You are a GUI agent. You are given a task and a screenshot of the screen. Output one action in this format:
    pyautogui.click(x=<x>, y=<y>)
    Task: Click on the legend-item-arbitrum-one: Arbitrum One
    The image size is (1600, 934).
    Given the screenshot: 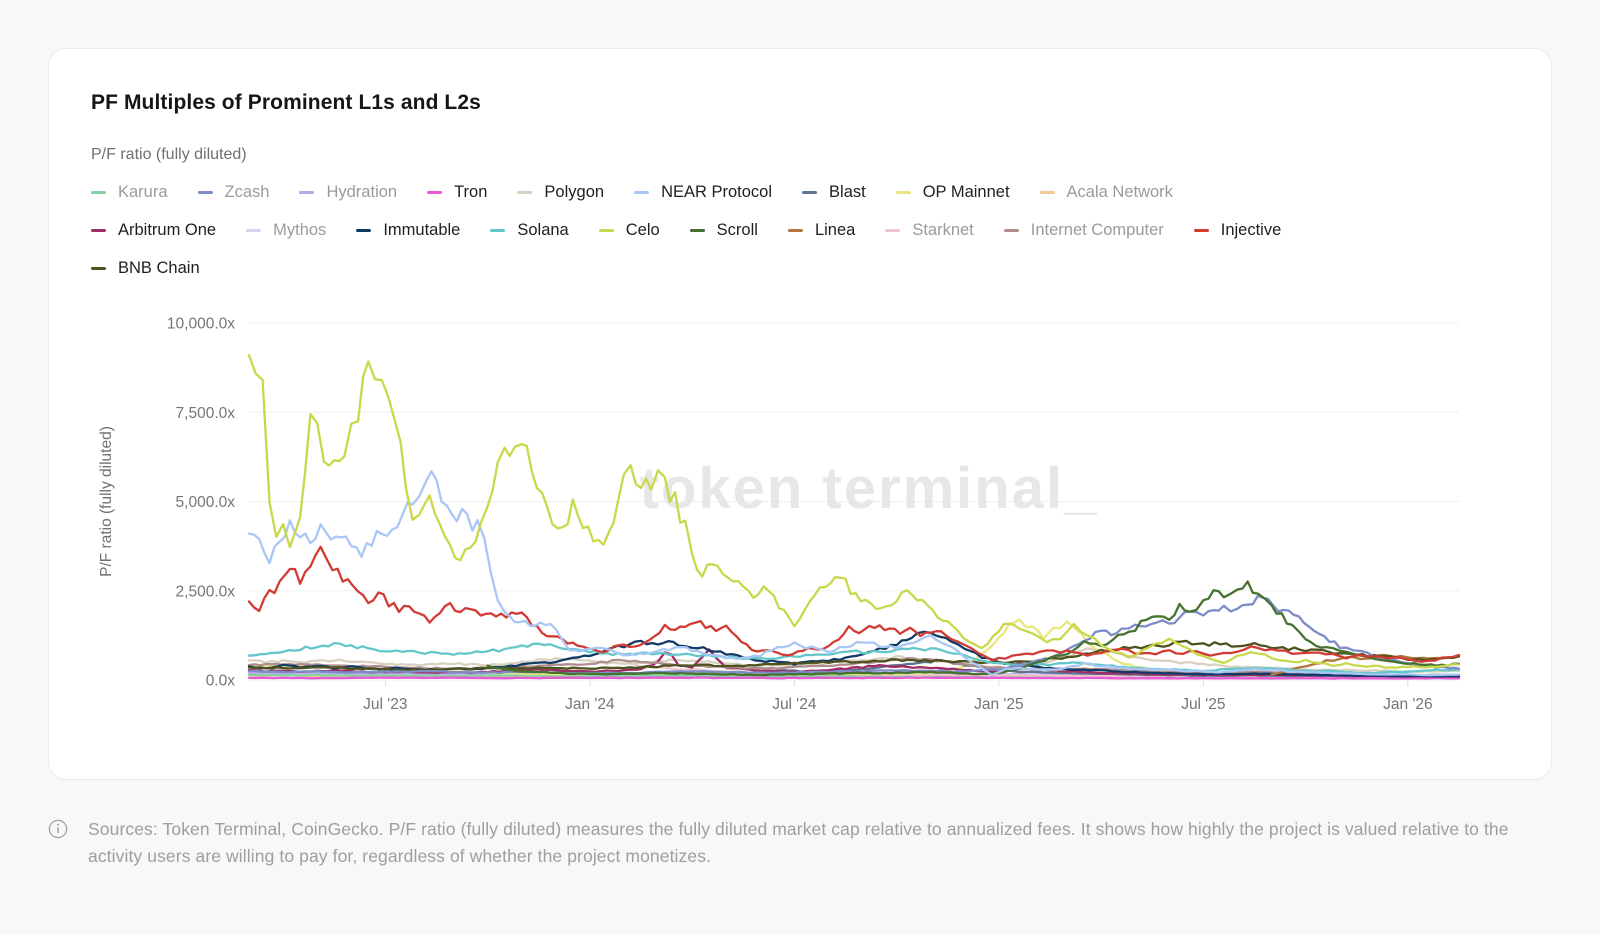 What is the action you would take?
    pyautogui.click(x=153, y=230)
    